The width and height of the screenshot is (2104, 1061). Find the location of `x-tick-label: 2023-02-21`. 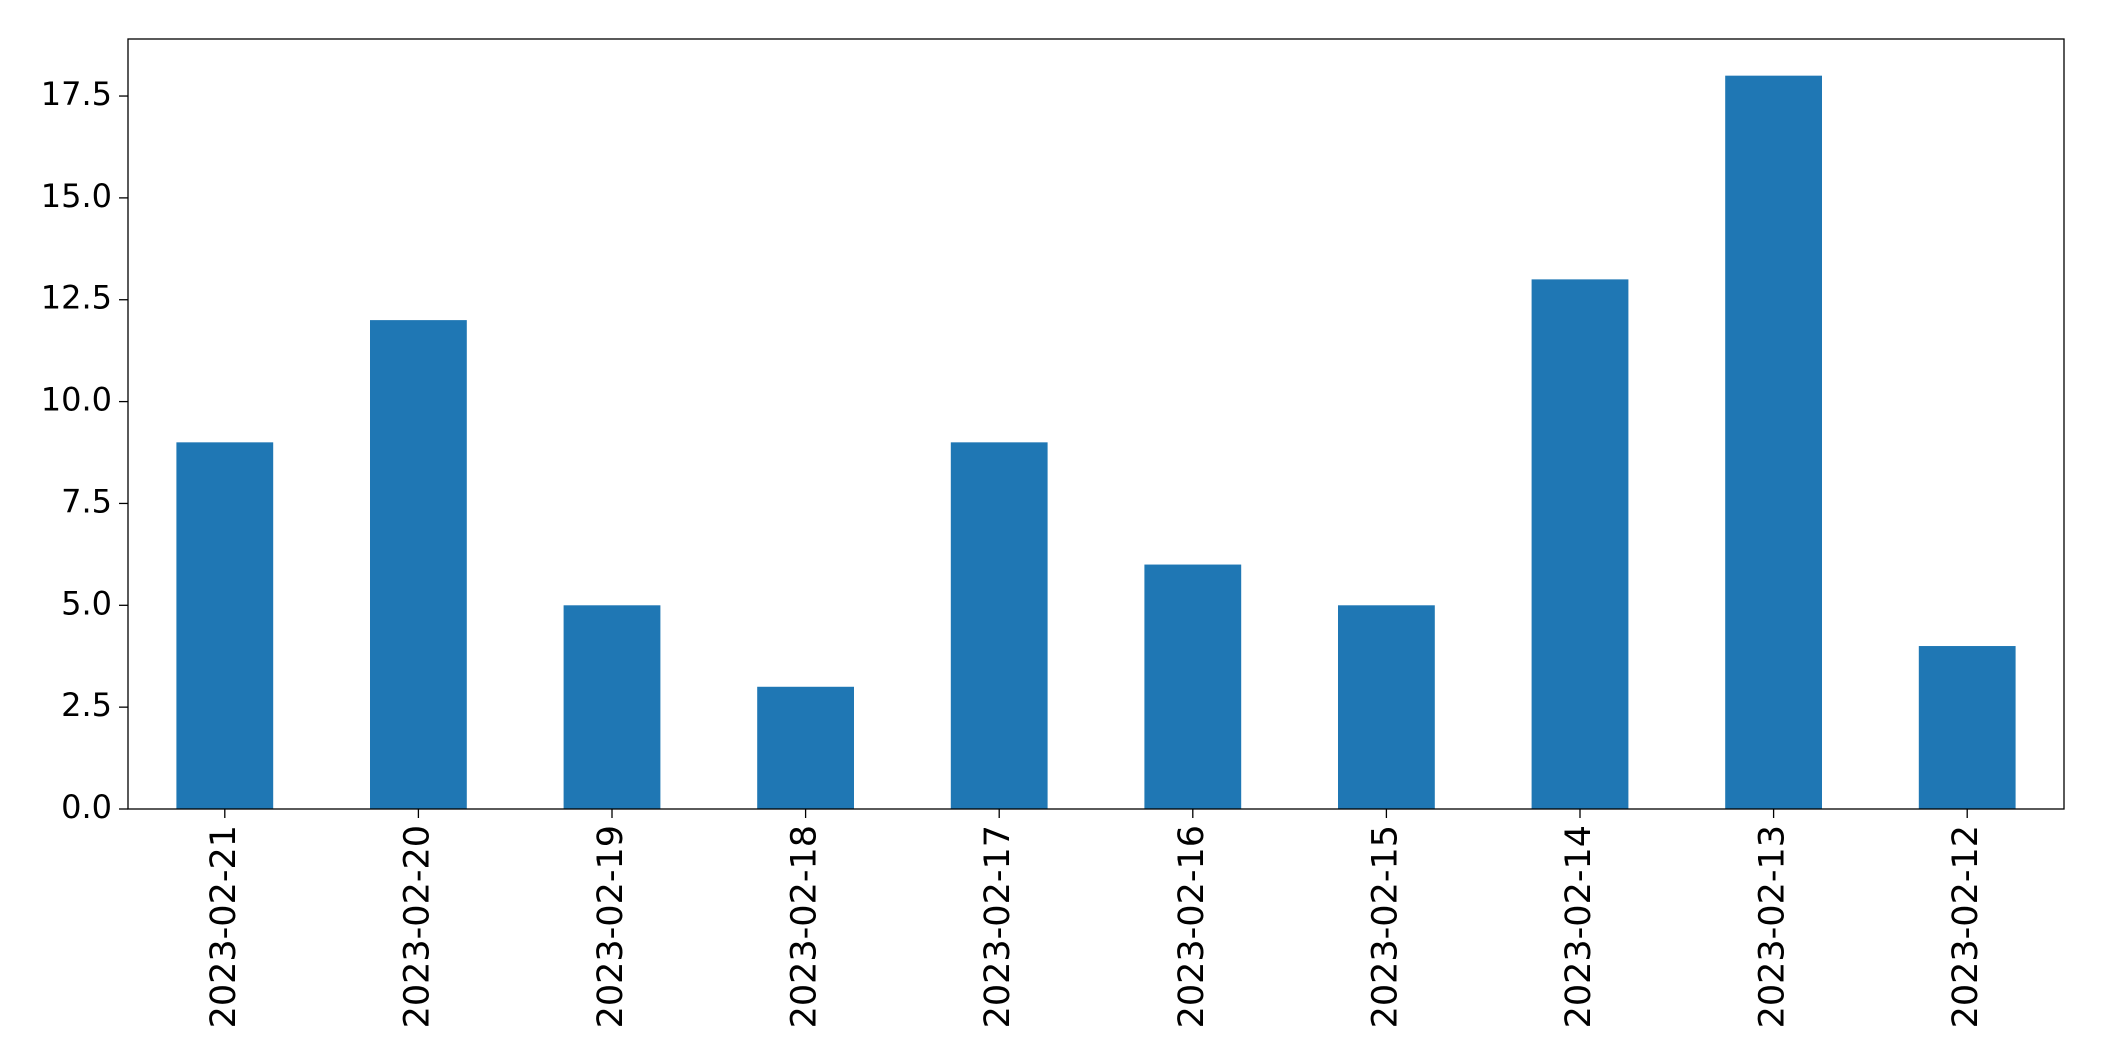

x-tick-label: 2023-02-21 is located at coordinates (224, 926).